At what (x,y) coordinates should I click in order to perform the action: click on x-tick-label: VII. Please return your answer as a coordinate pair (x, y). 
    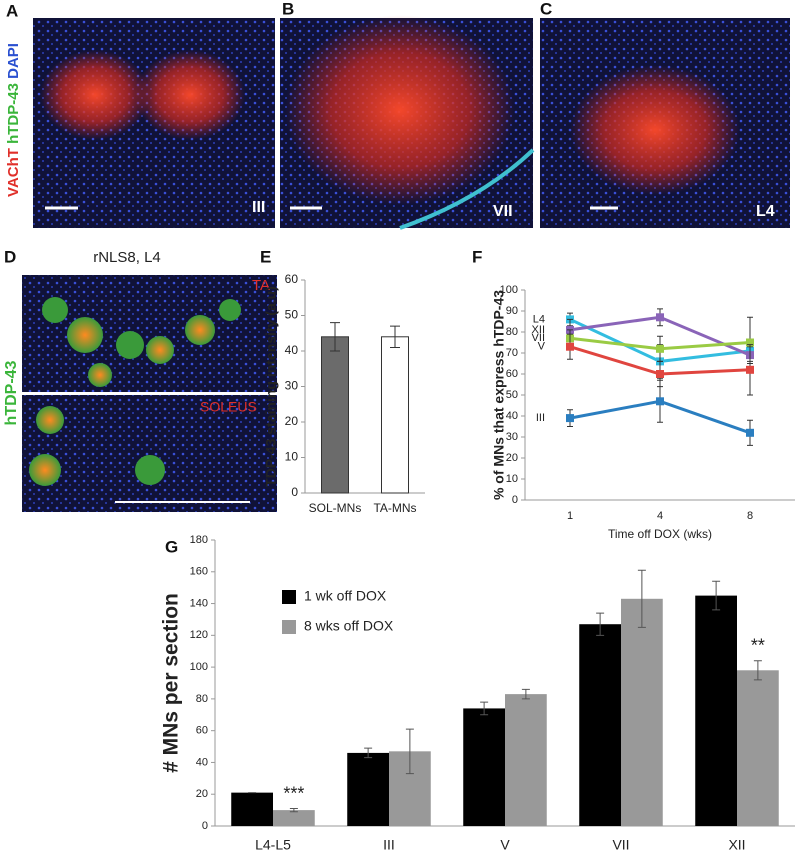
    Looking at the image, I should click on (620, 845).